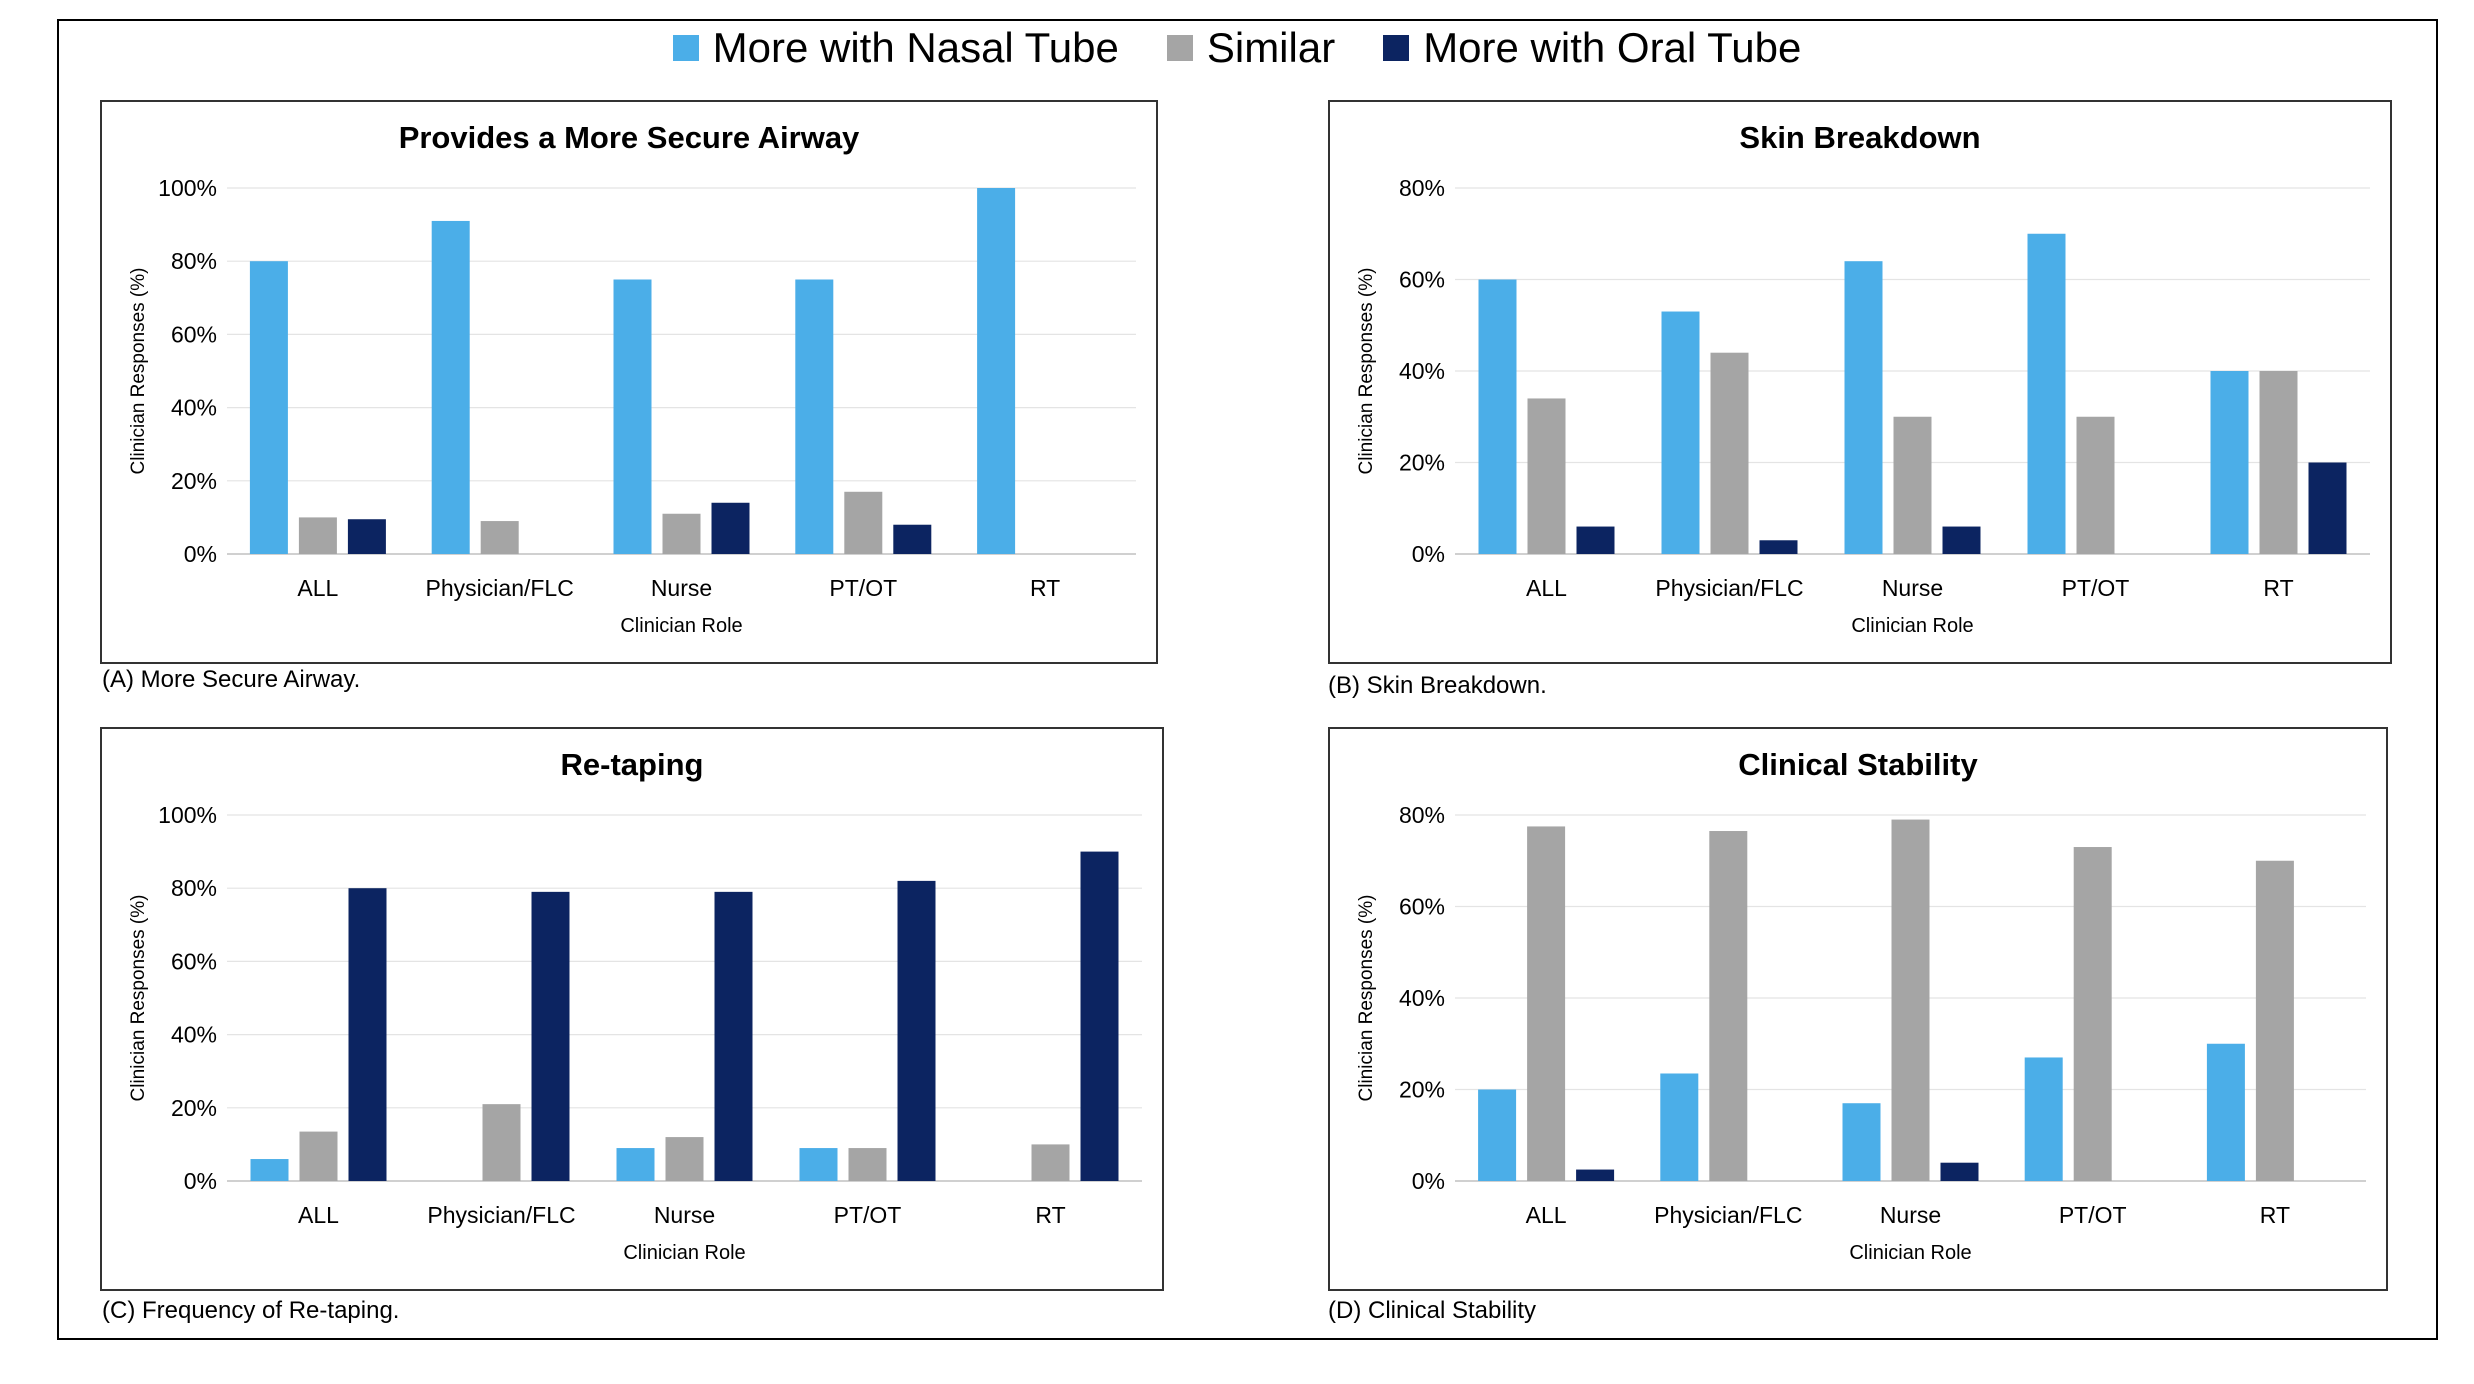 This screenshot has width=2474, height=1384. Describe the element at coordinates (1437, 685) in the screenshot. I see `caption-b: (B) Skin Breakdown.` at that location.